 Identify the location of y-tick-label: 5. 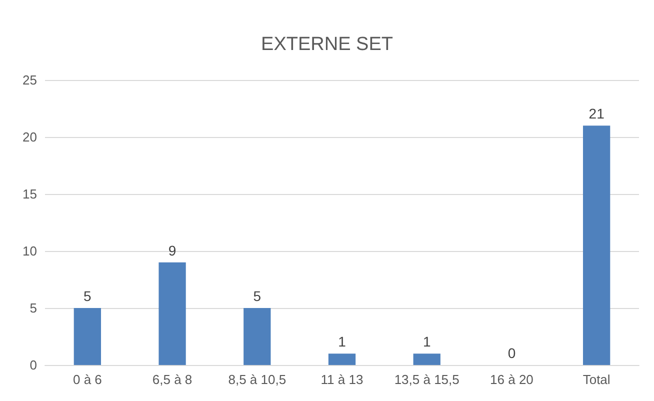
(33, 308).